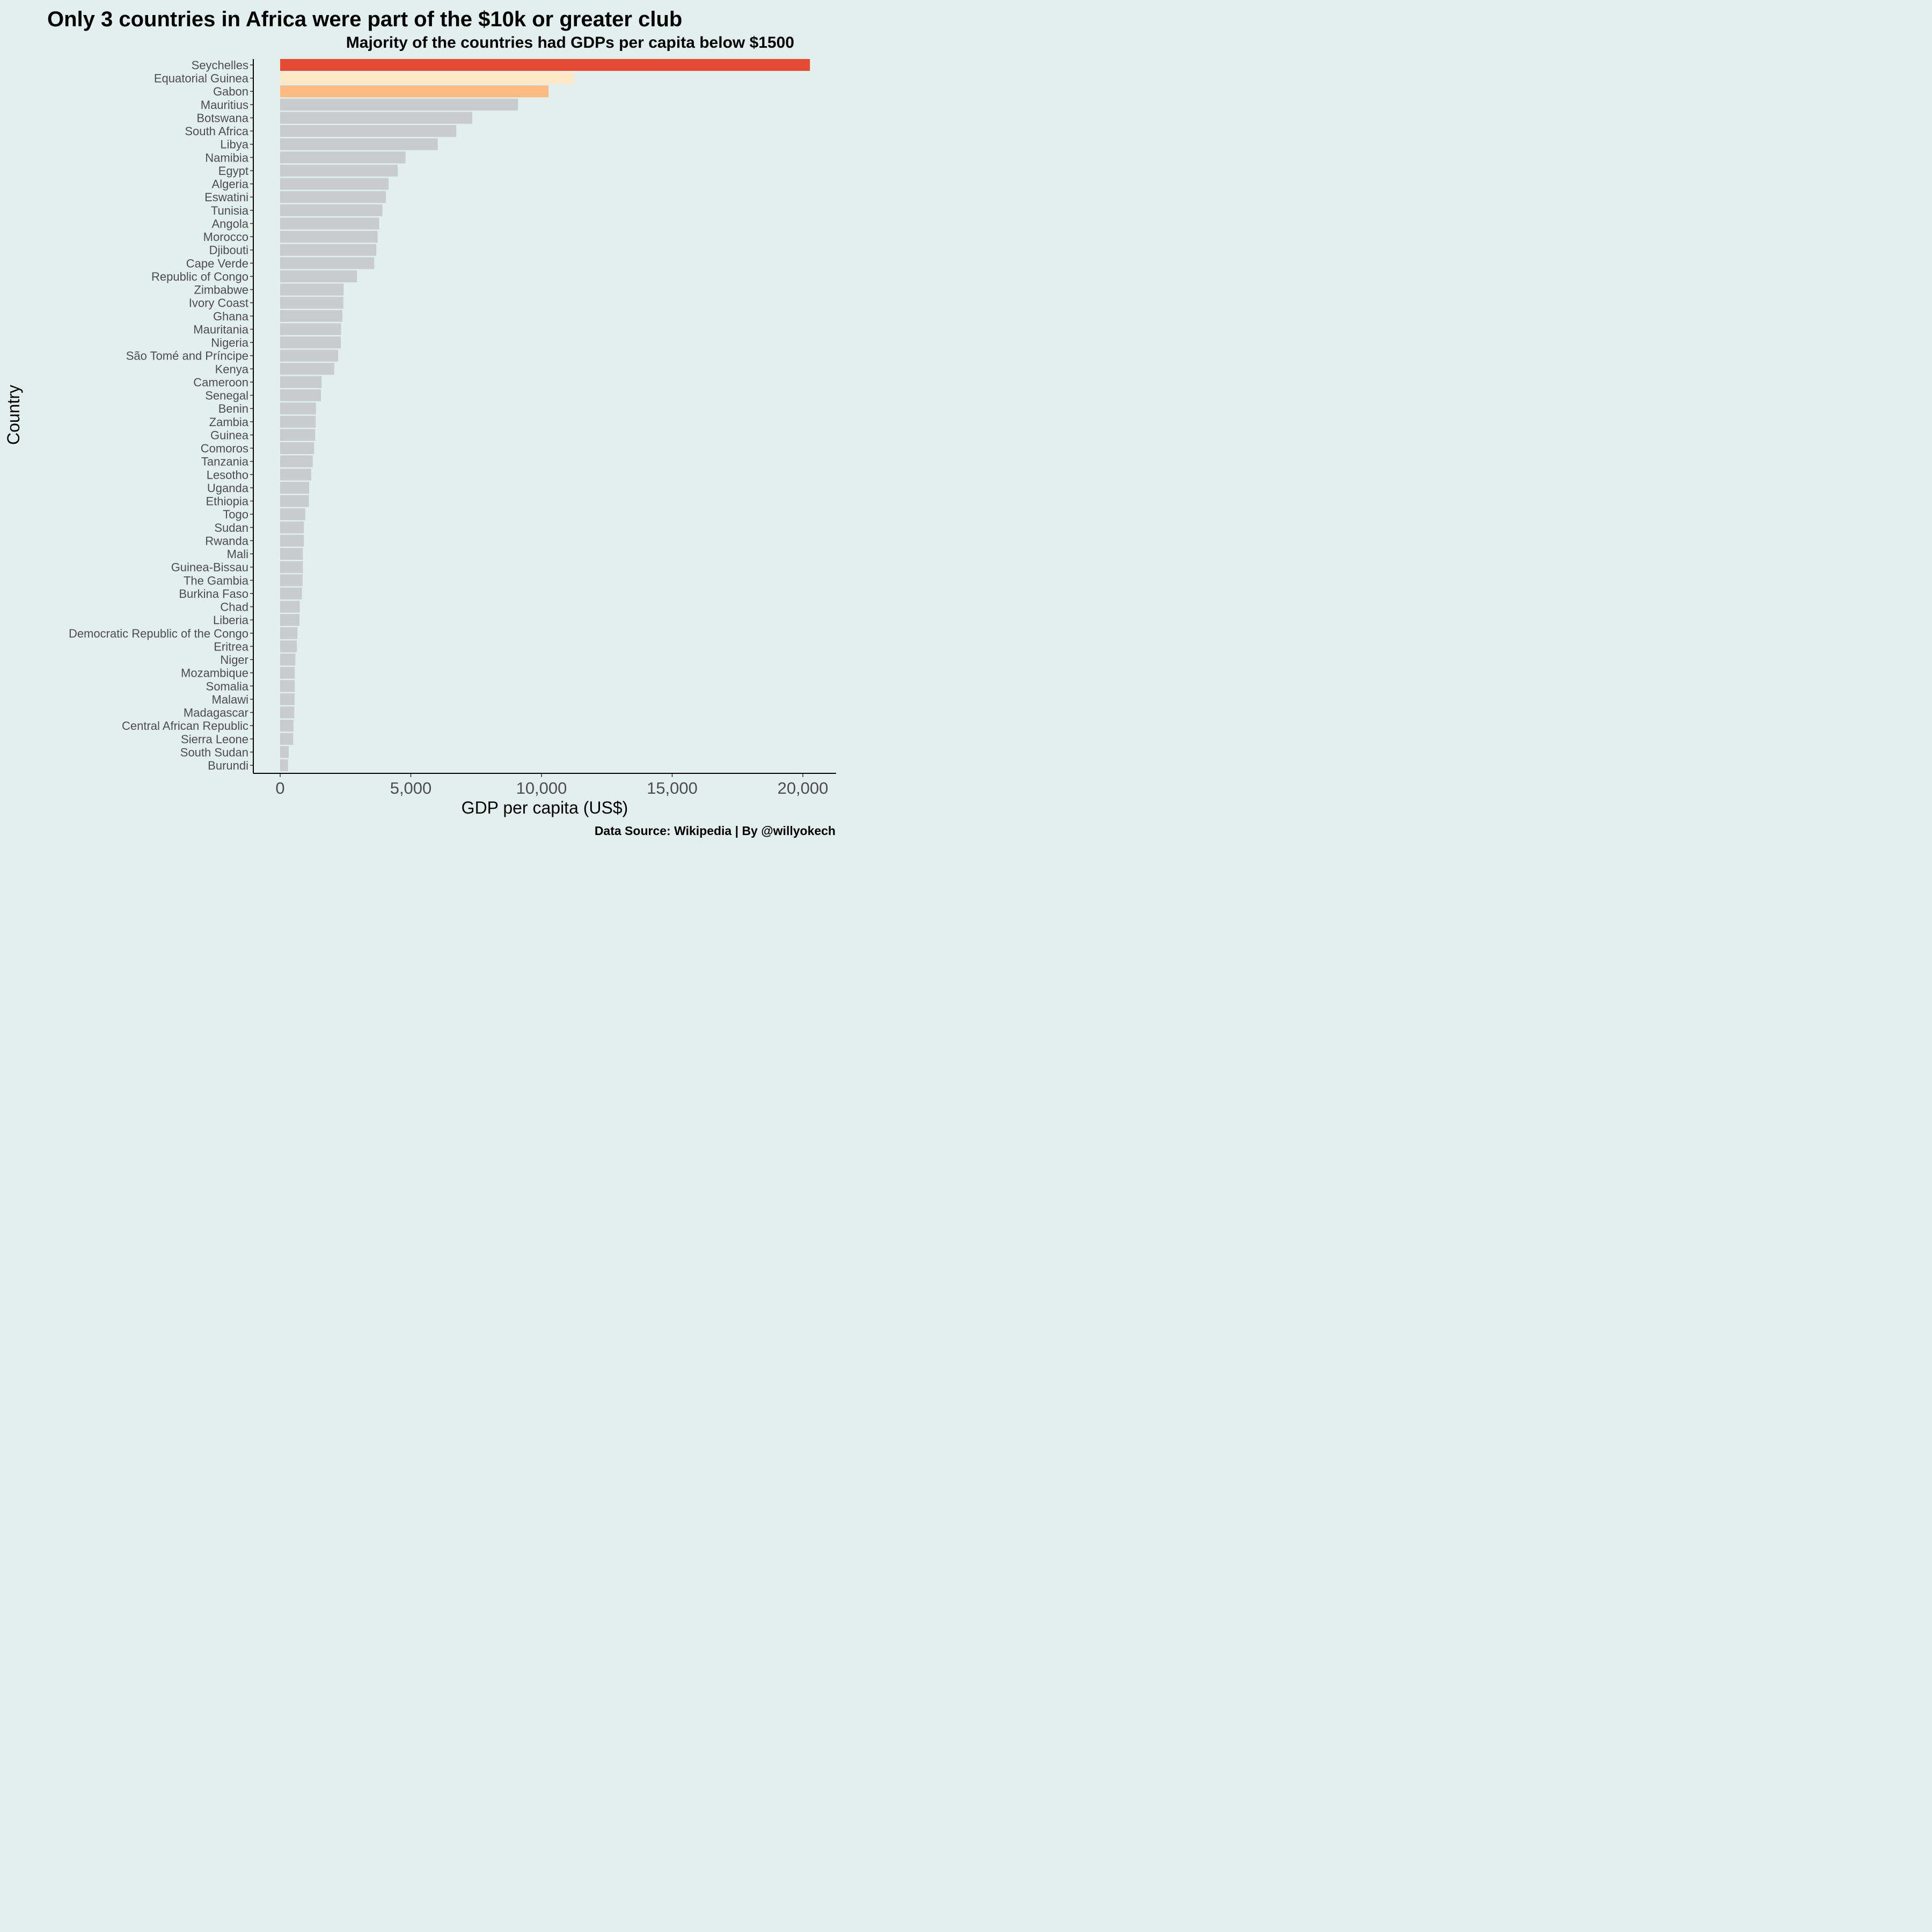 The width and height of the screenshot is (1932, 1932). I want to click on bar-benin, so click(298, 408).